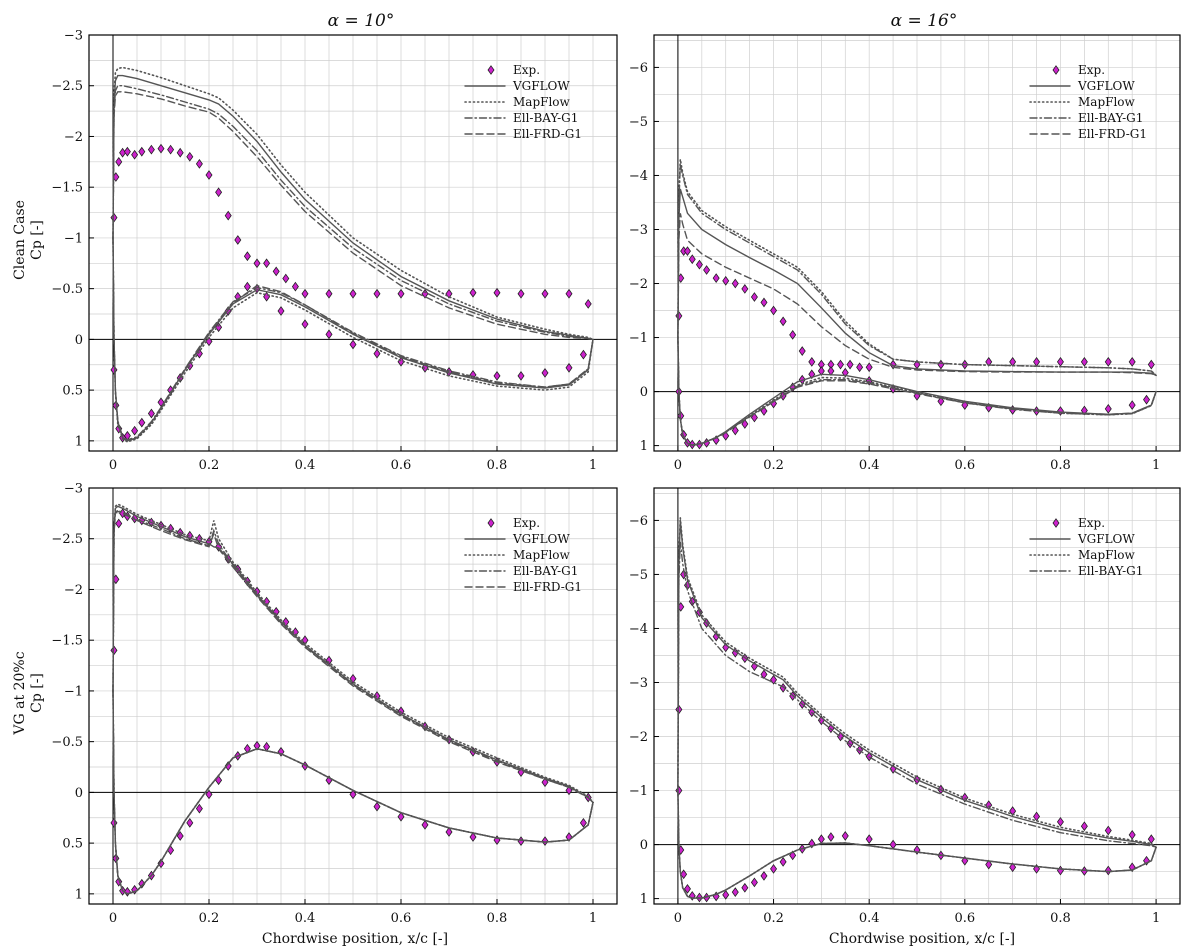 The image size is (1184, 949). Describe the element at coordinates (20, 240) in the screenshot. I see `row-label-clean-case: Clean Case` at that location.